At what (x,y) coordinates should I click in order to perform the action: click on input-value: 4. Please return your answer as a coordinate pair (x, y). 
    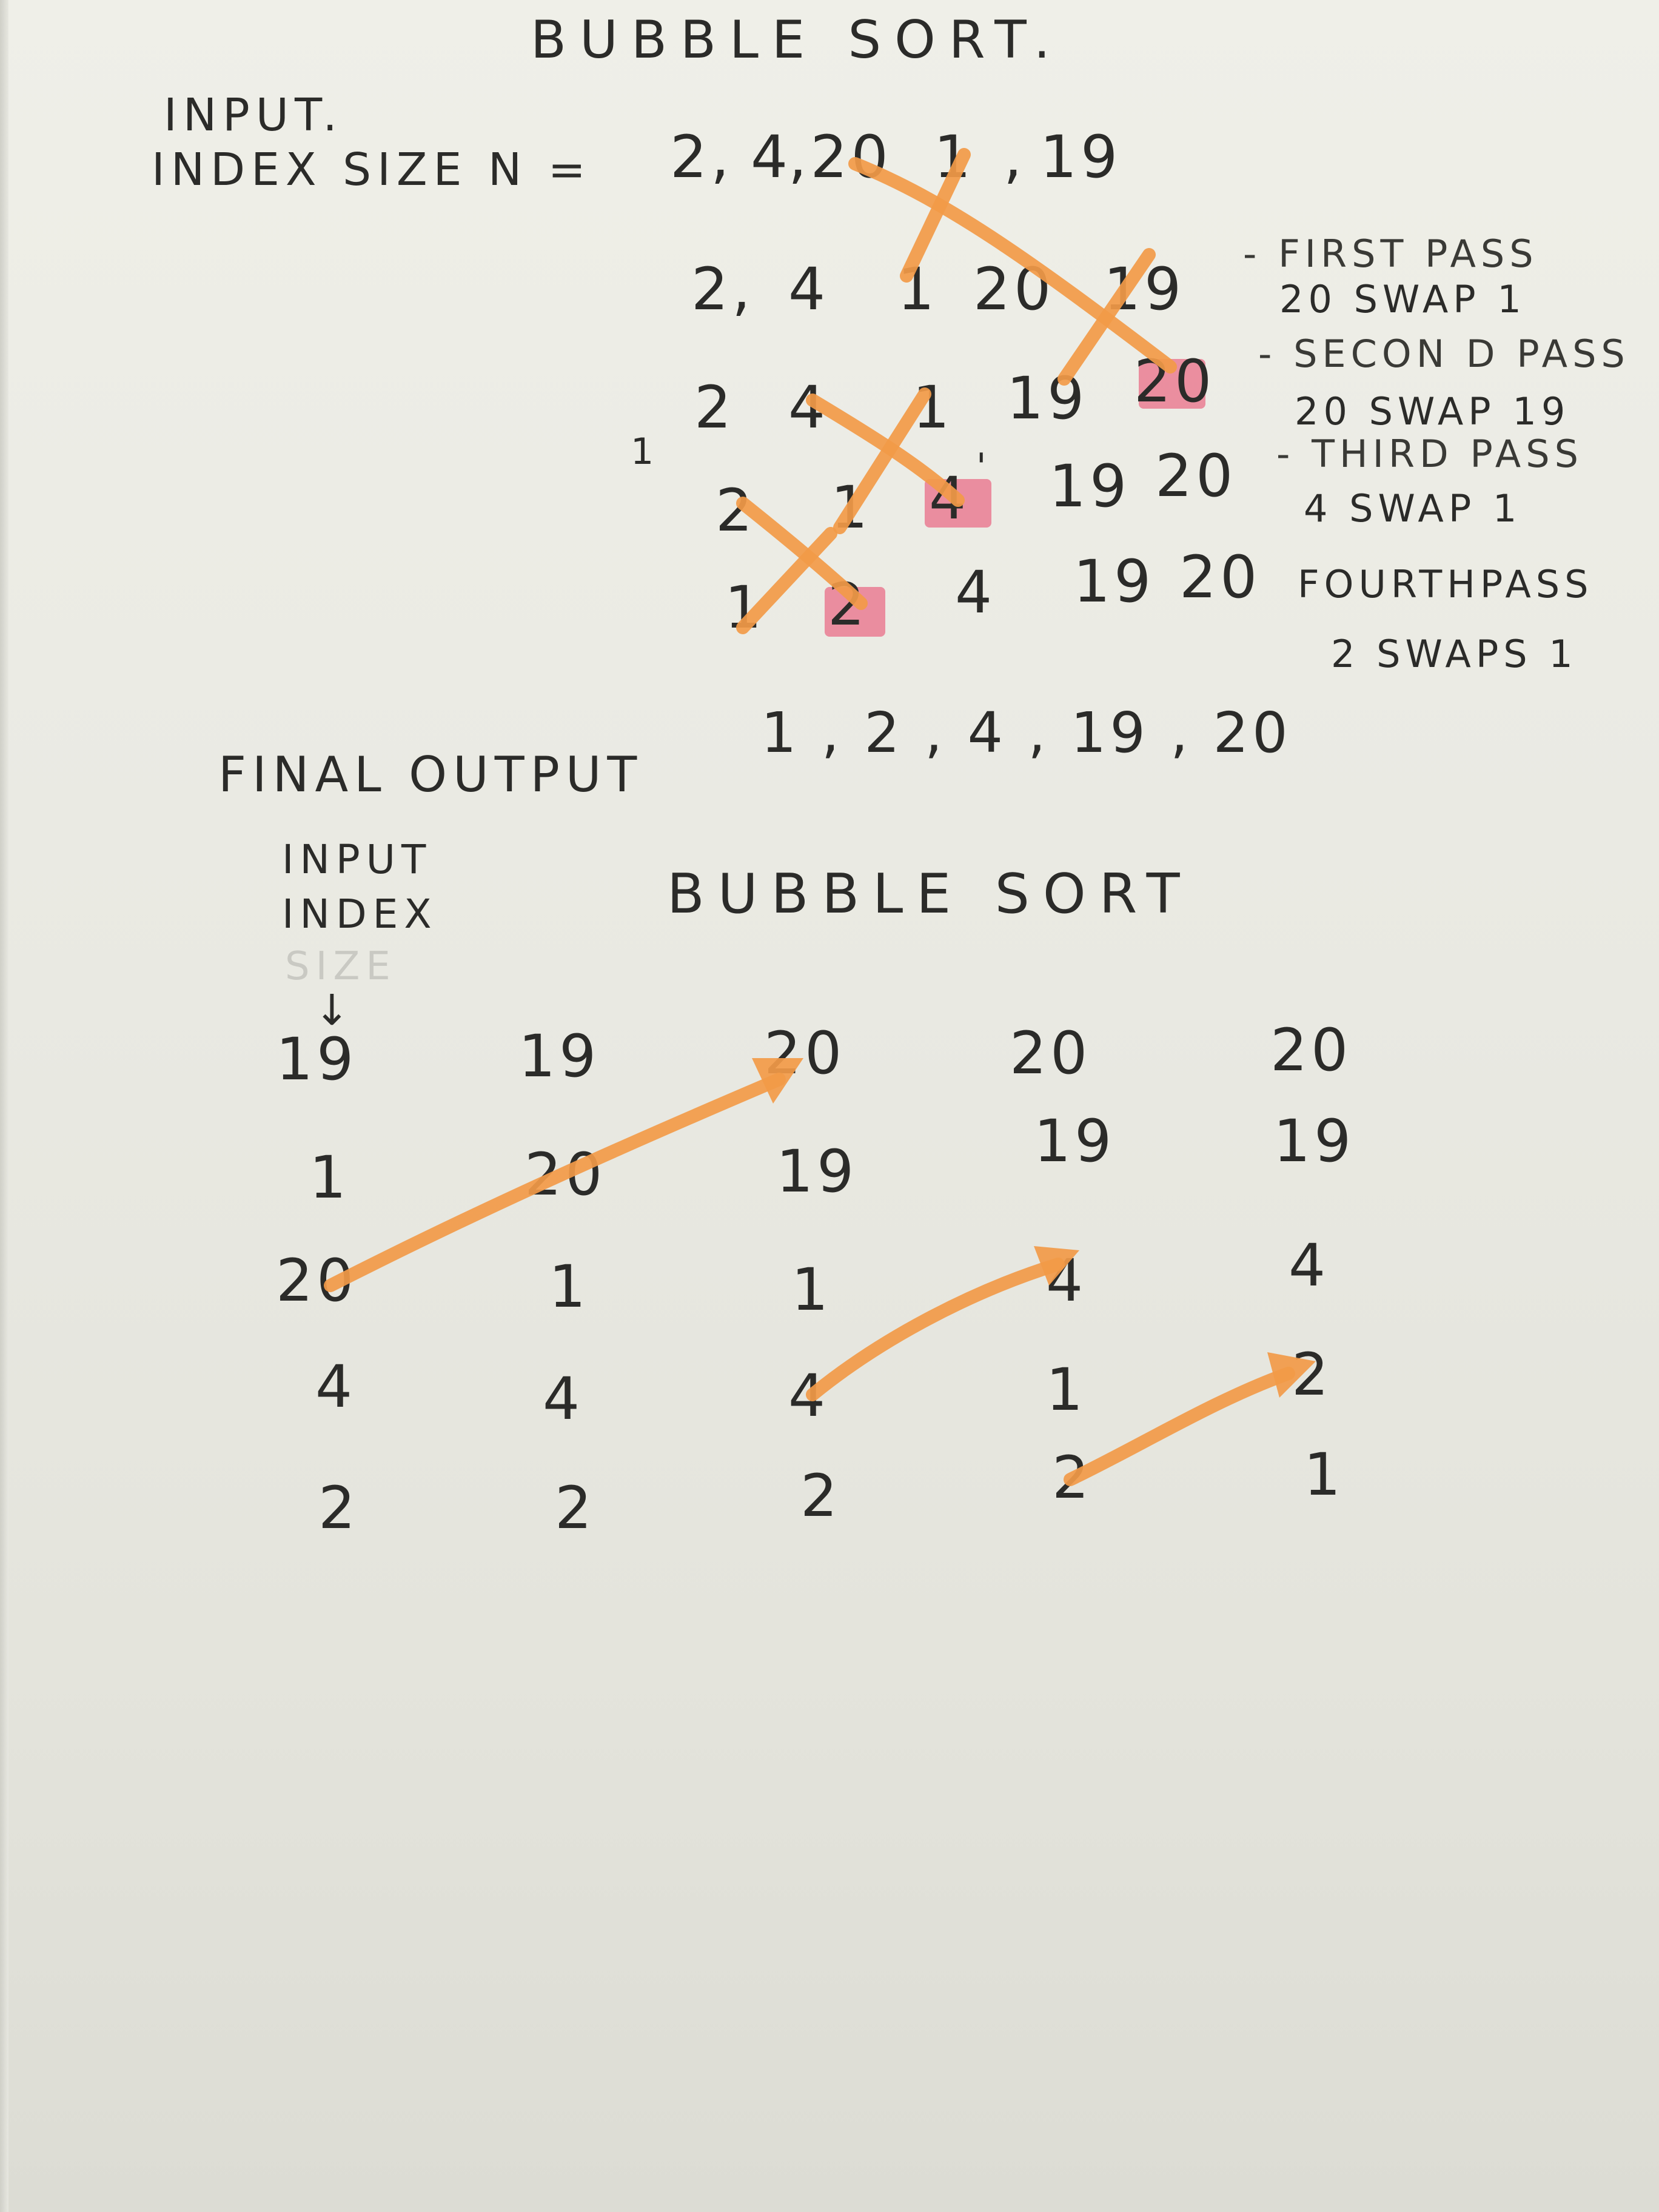
    Looking at the image, I should click on (771, 157).